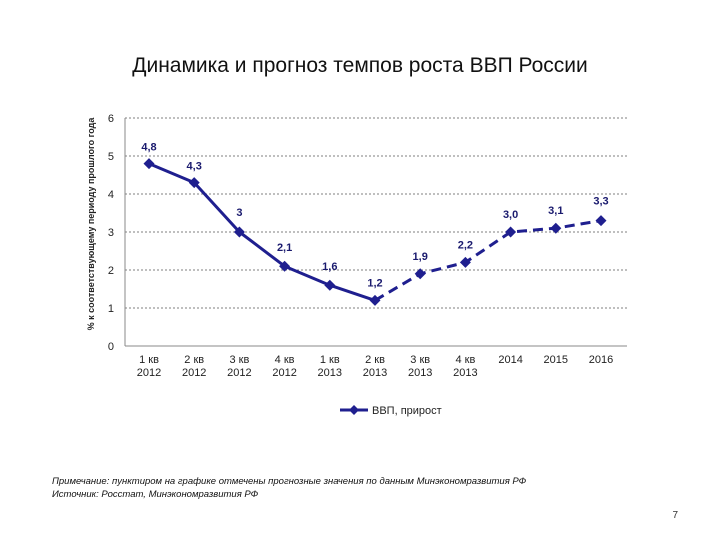 The width and height of the screenshot is (720, 540). I want to click on data-label: 4,8, so click(148, 148).